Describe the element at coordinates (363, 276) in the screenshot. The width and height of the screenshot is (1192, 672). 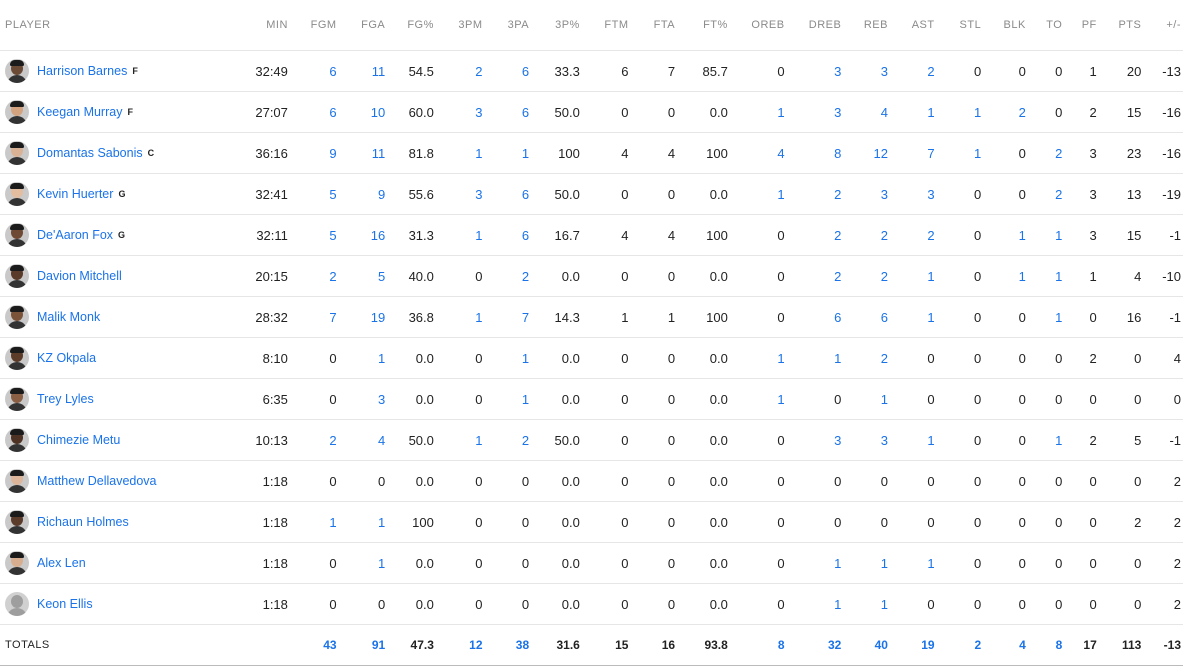
I see `stat-fga: 5` at that location.